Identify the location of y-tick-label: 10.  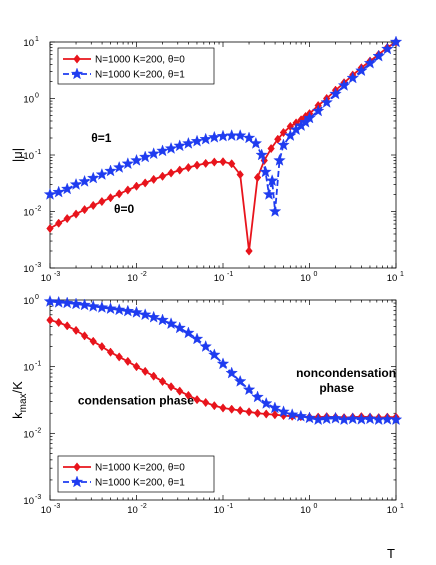
(28, 434).